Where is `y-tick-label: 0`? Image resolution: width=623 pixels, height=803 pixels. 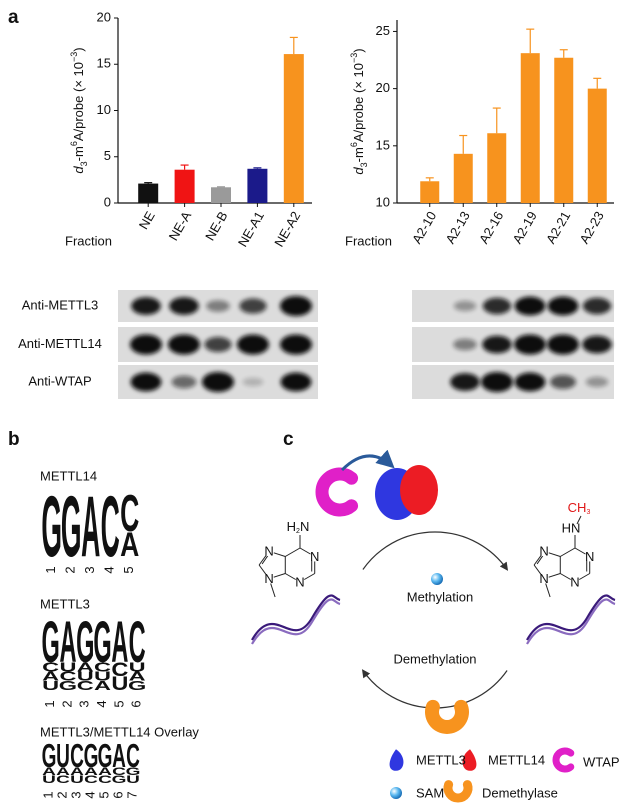 y-tick-label: 0 is located at coordinates (107, 201).